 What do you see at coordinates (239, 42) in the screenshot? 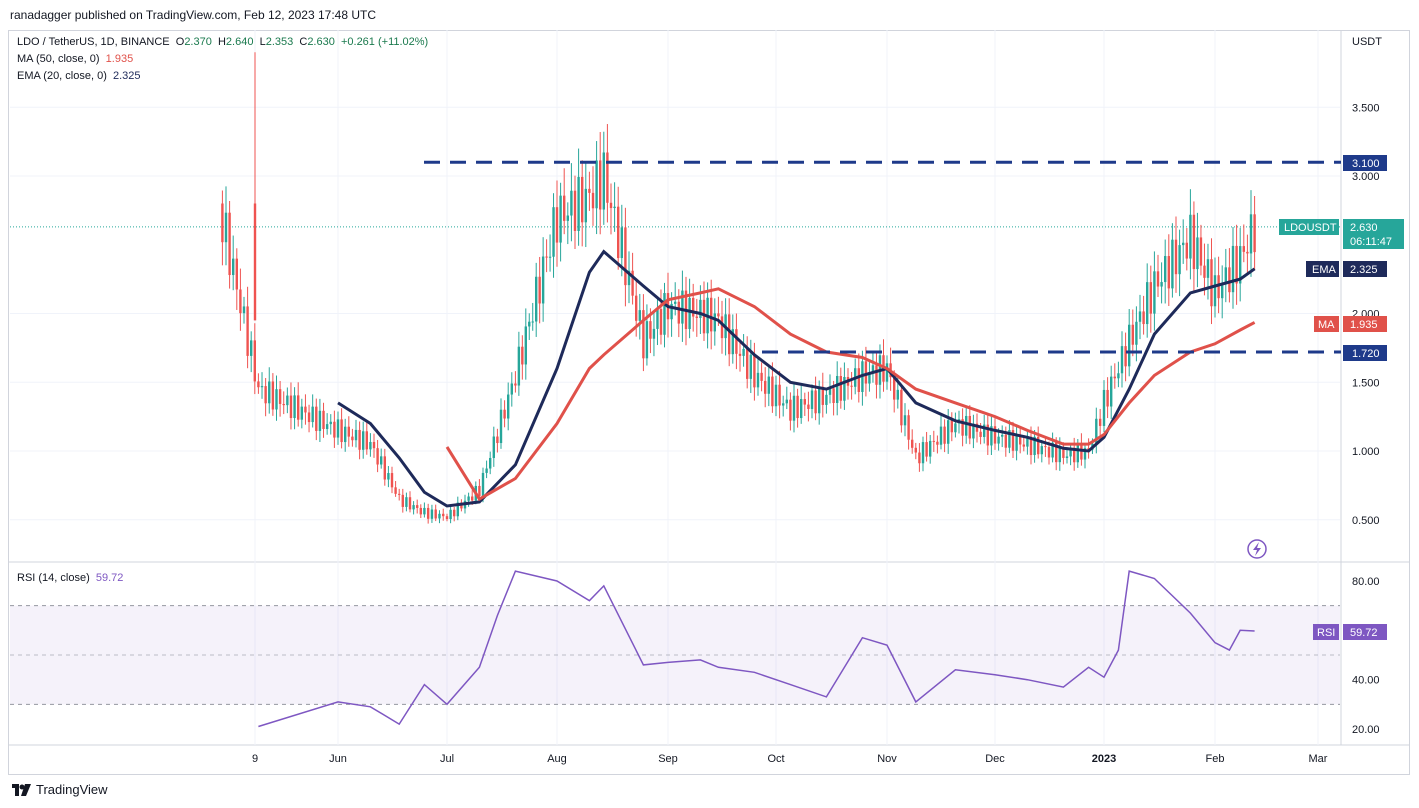
I see `high-value: 2.640` at bounding box center [239, 42].